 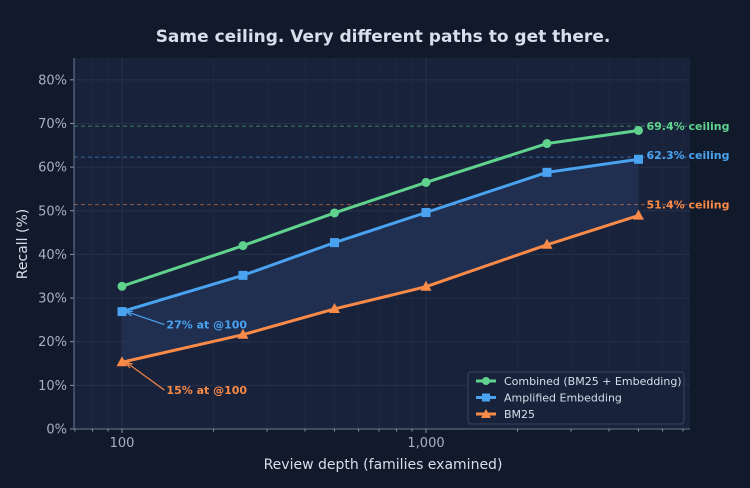 I want to click on x-axis-label: Review depth (families examined), so click(x=383, y=465).